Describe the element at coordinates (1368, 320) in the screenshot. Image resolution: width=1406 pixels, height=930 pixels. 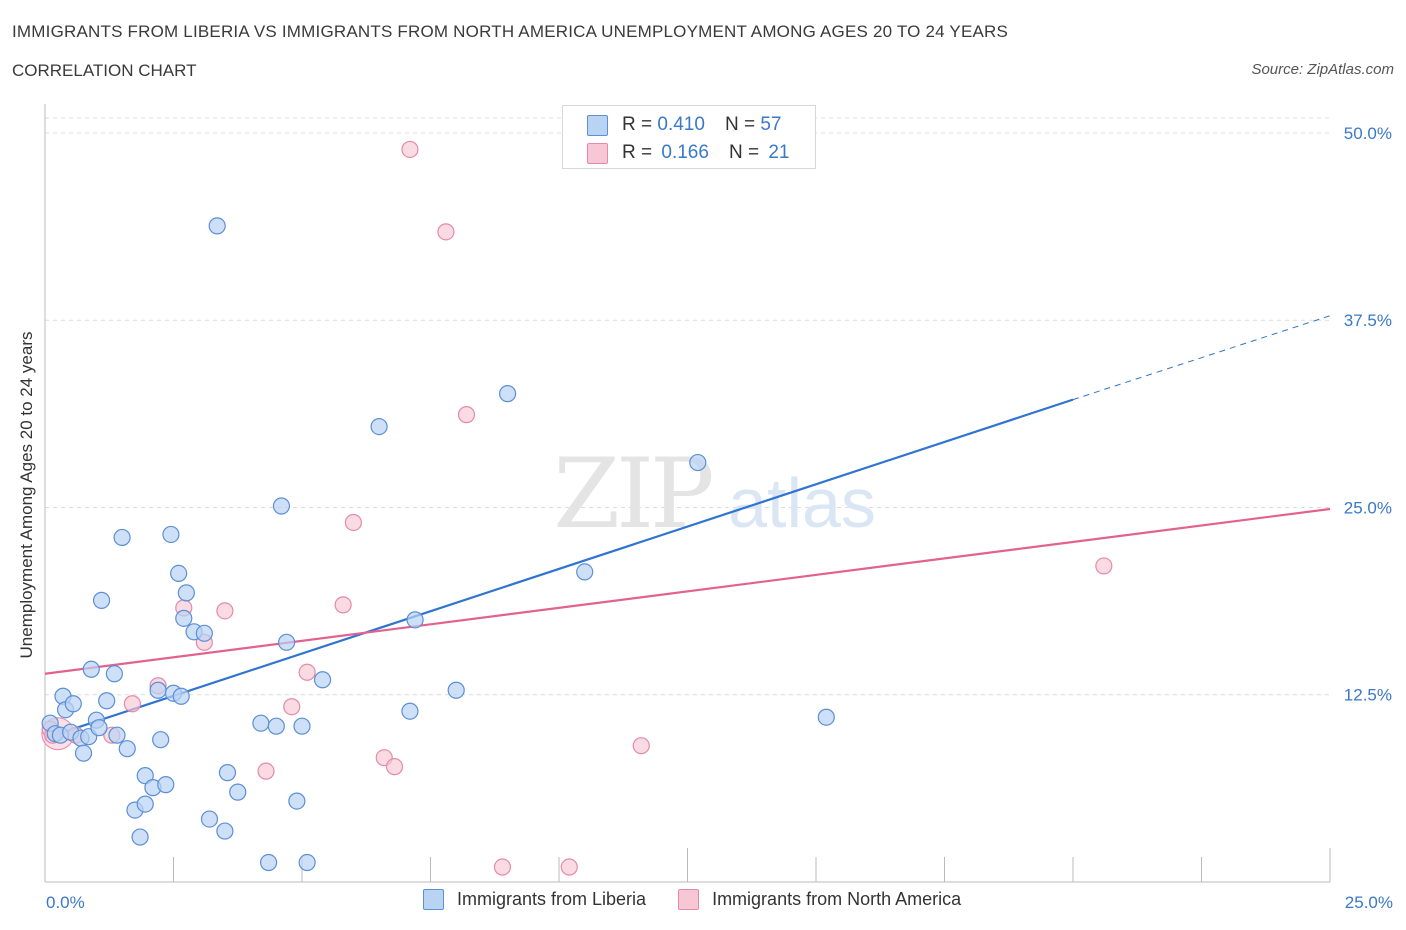
I see `y-tick-label: 37.5%` at that location.